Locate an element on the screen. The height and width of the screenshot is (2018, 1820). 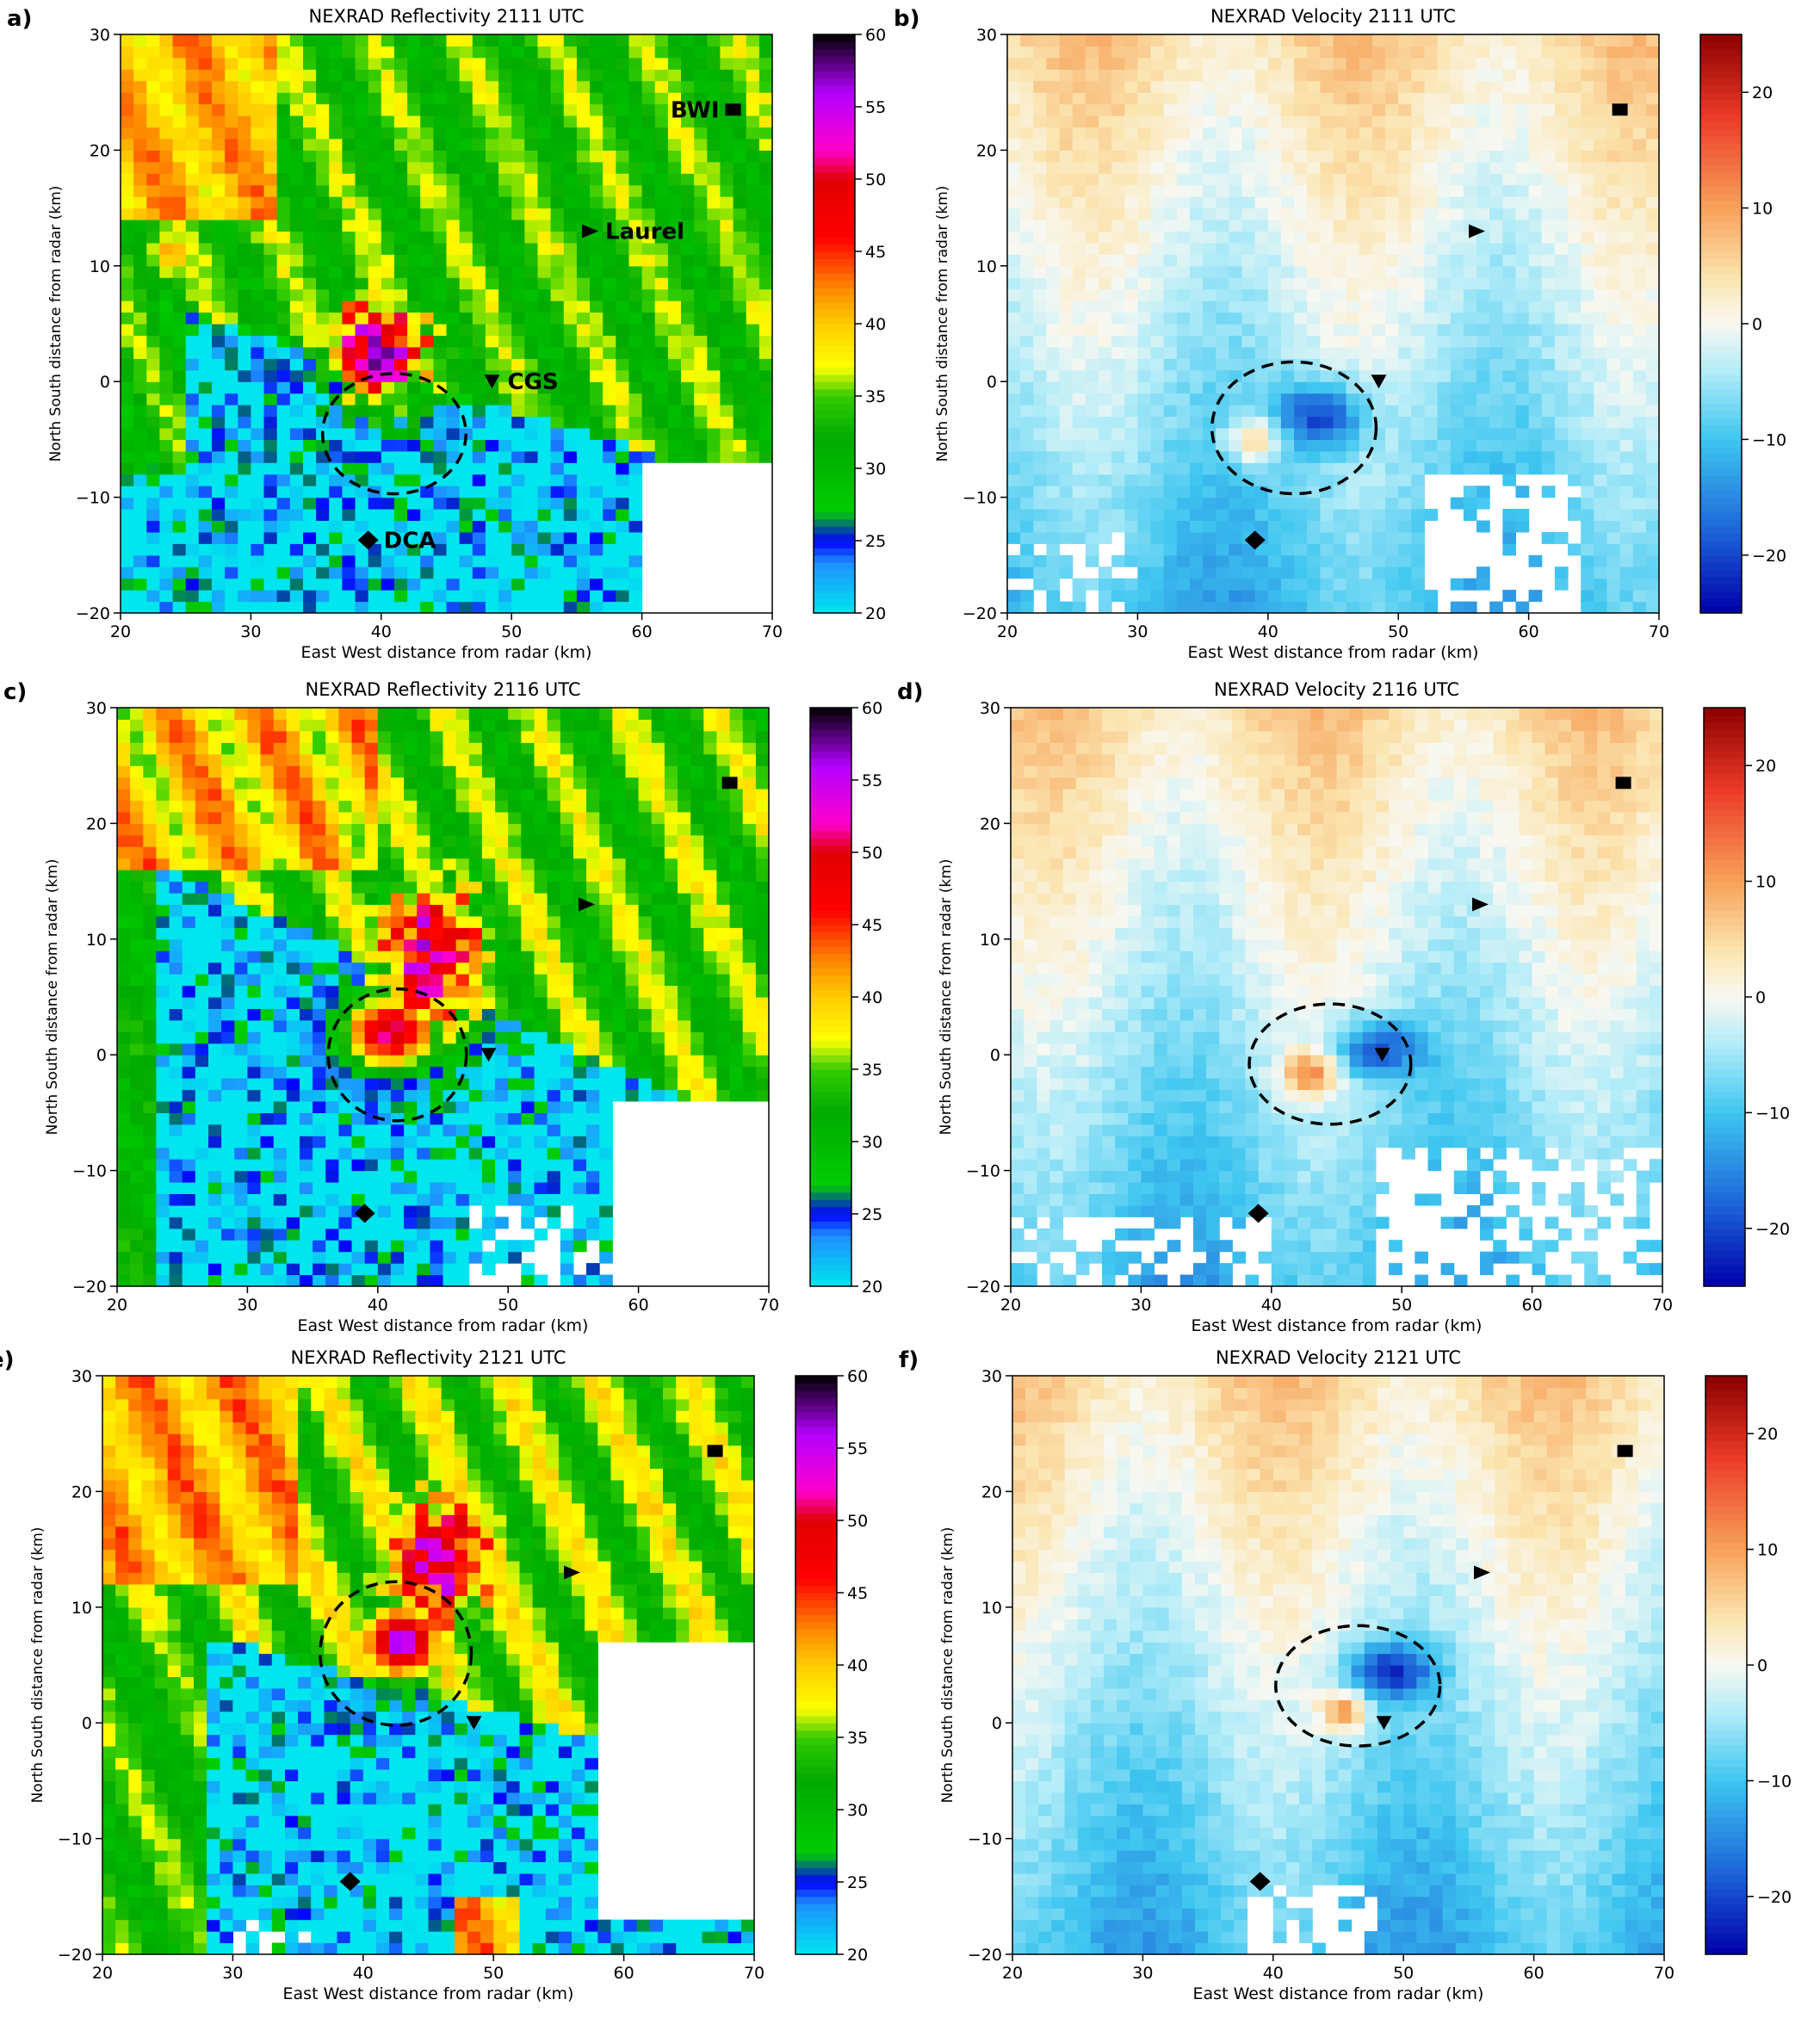
y-tick-label: −10 is located at coordinates (93, 498).